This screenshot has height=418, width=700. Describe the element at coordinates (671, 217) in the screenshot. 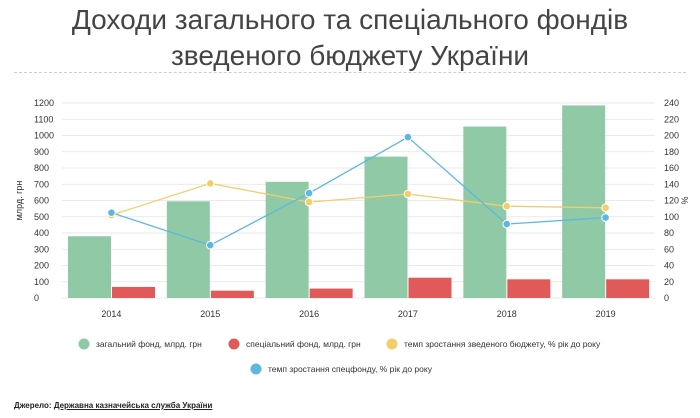

I see `y2-tick-label: 100` at that location.